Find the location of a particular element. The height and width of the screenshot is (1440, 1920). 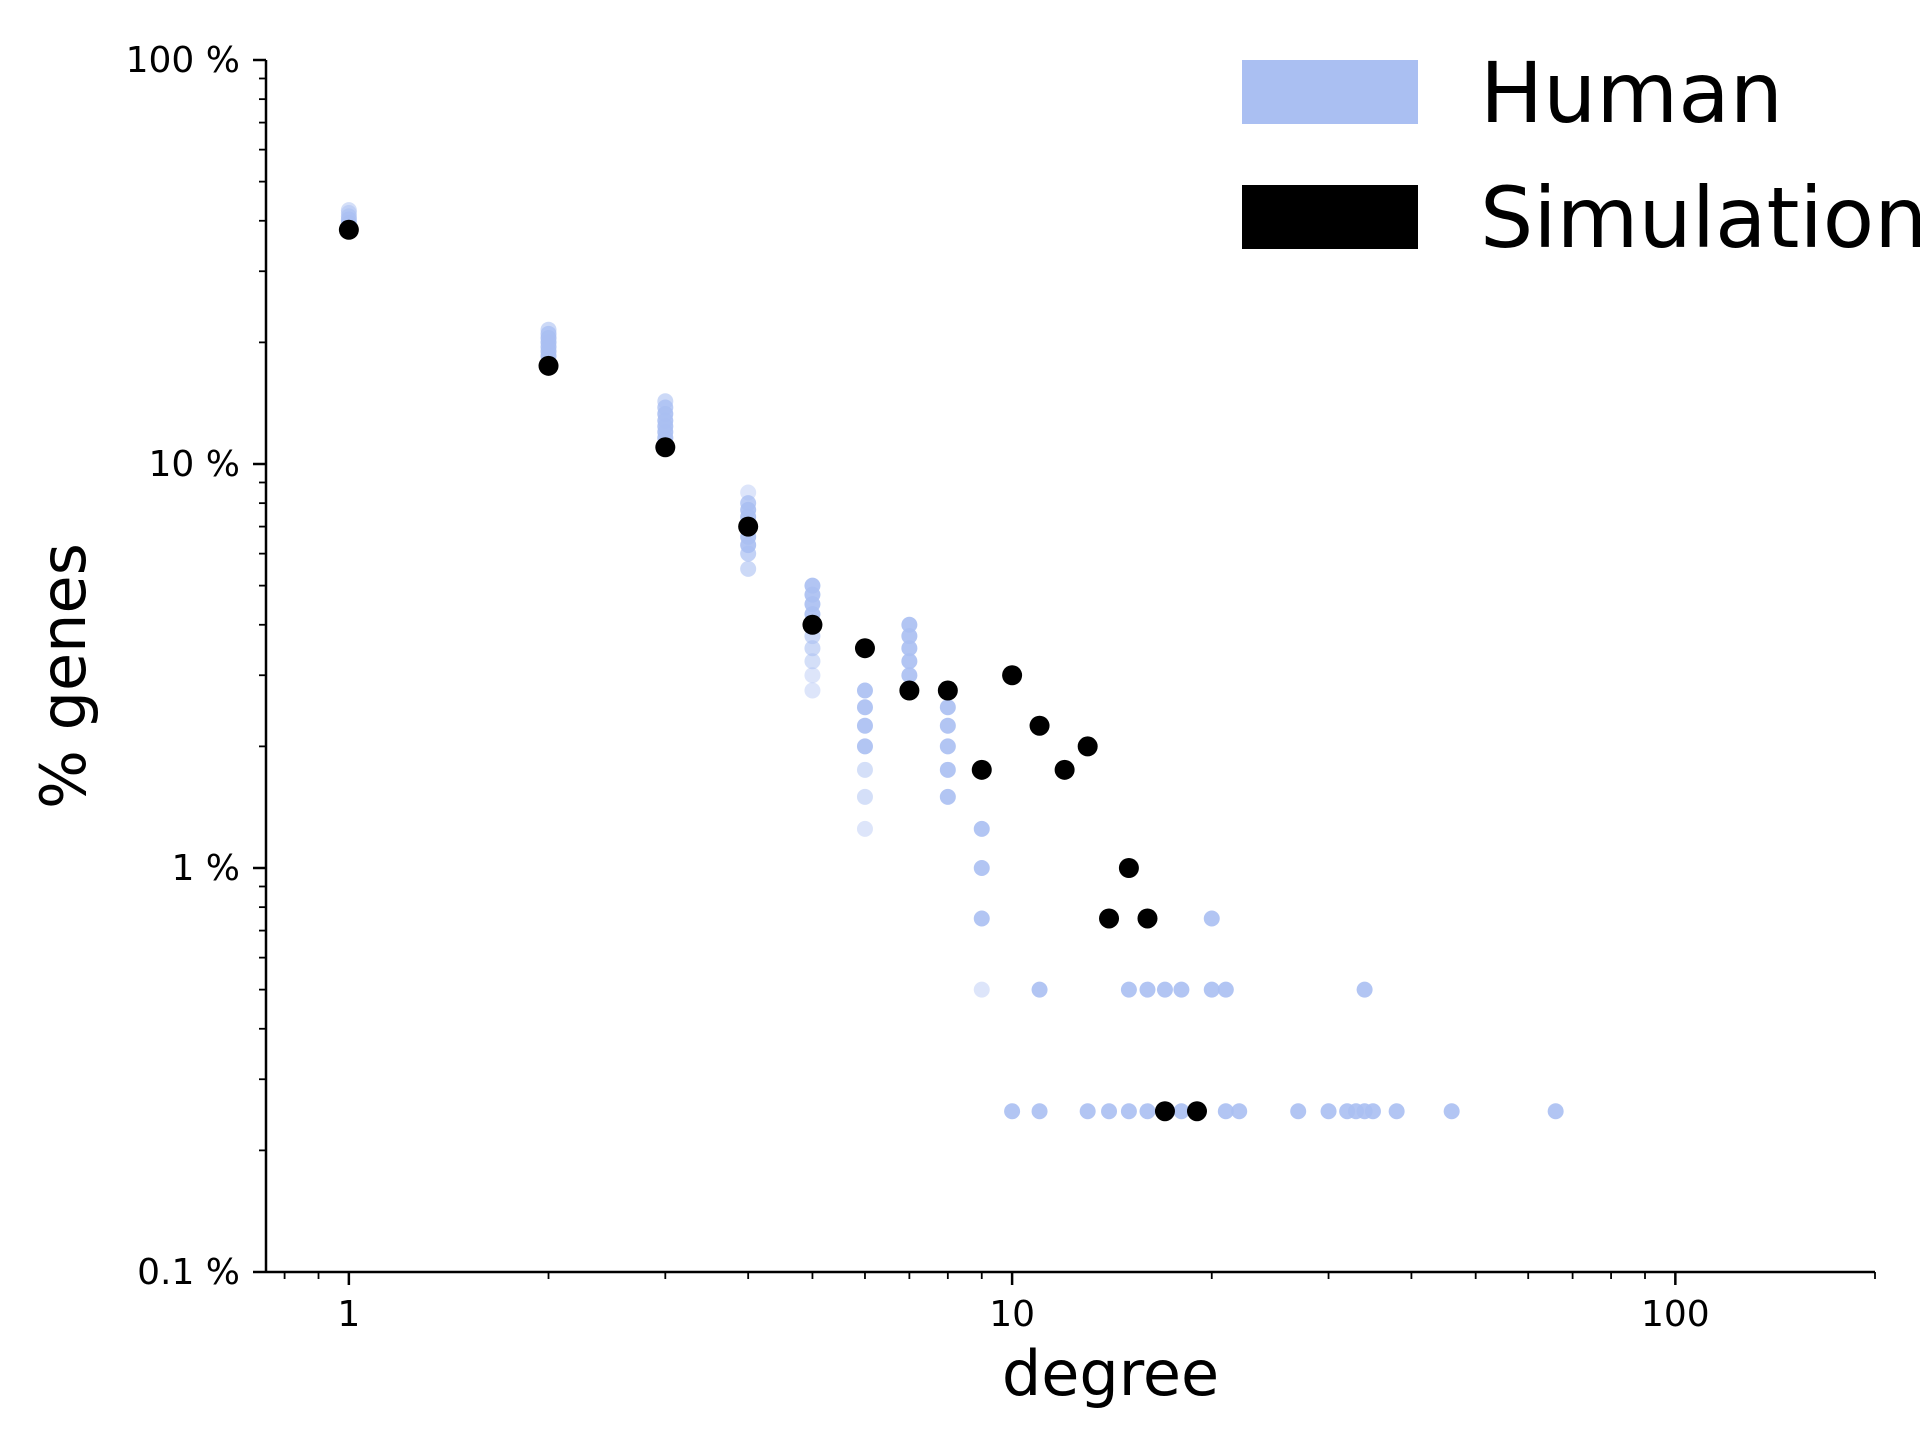

y-tick-label: 100 % is located at coordinates (183, 60).